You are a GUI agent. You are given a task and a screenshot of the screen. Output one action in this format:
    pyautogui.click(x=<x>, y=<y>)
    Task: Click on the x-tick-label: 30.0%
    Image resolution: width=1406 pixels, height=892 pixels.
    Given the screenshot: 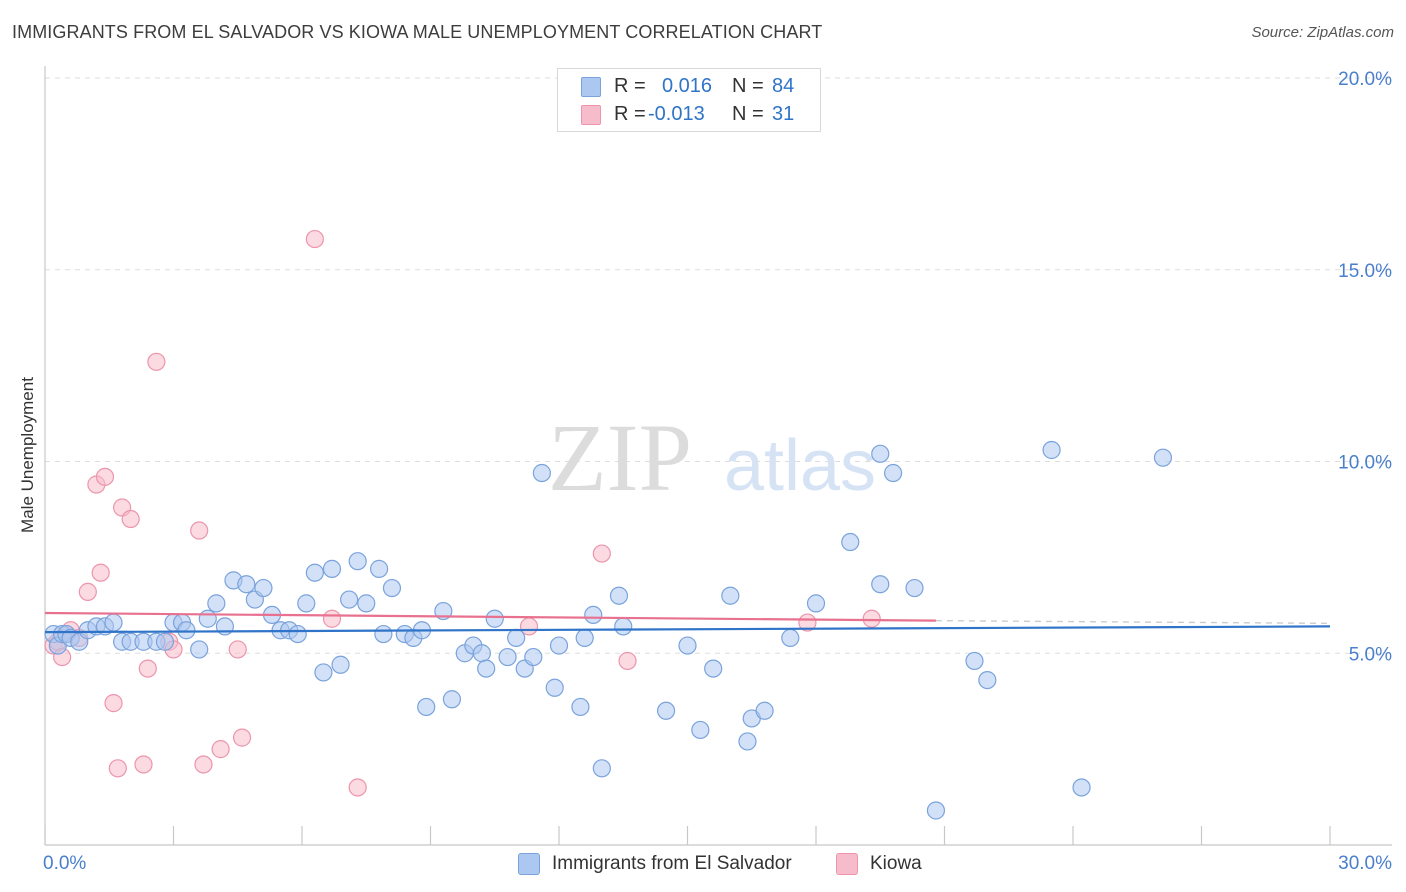 What is the action you would take?
    pyautogui.click(x=1365, y=863)
    